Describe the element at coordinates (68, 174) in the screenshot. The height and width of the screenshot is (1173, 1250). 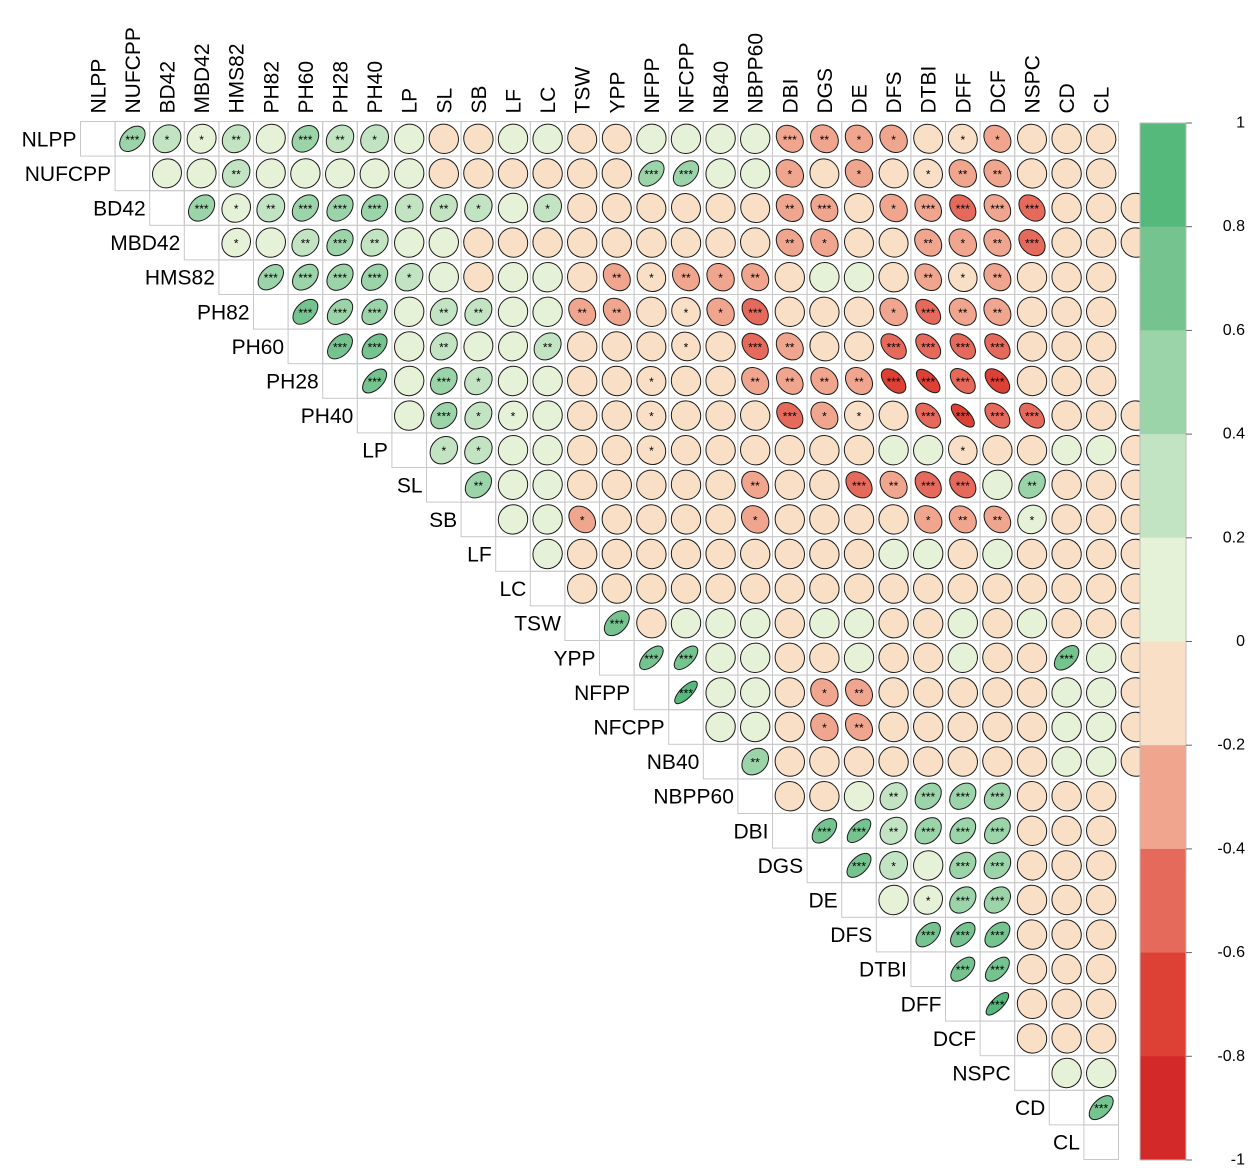
I see `row-label: NUFCPP` at that location.